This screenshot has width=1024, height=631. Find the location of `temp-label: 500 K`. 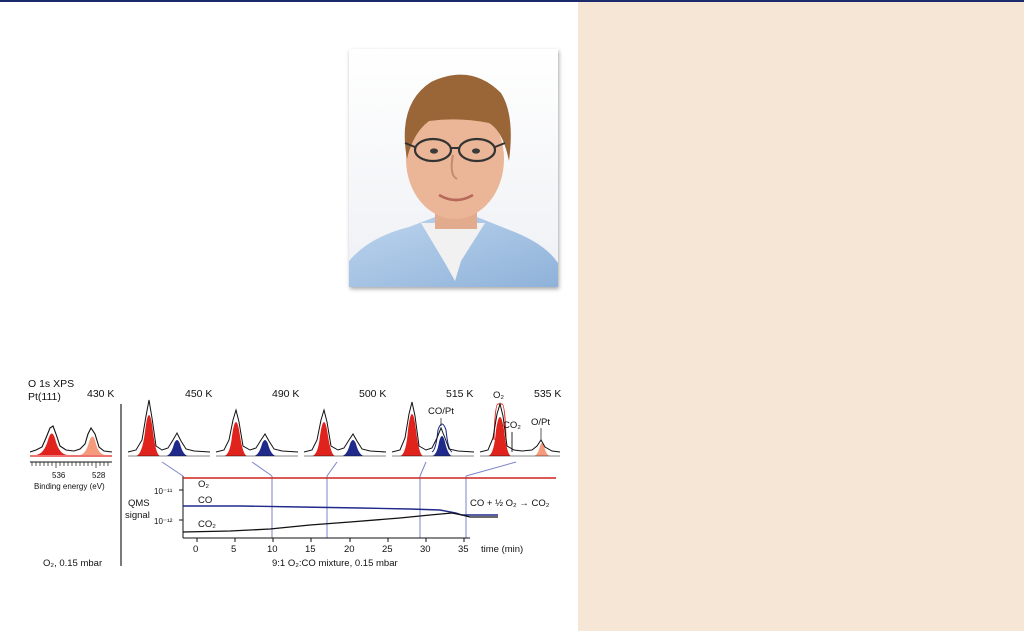

temp-label: 500 K is located at coordinates (372, 394).